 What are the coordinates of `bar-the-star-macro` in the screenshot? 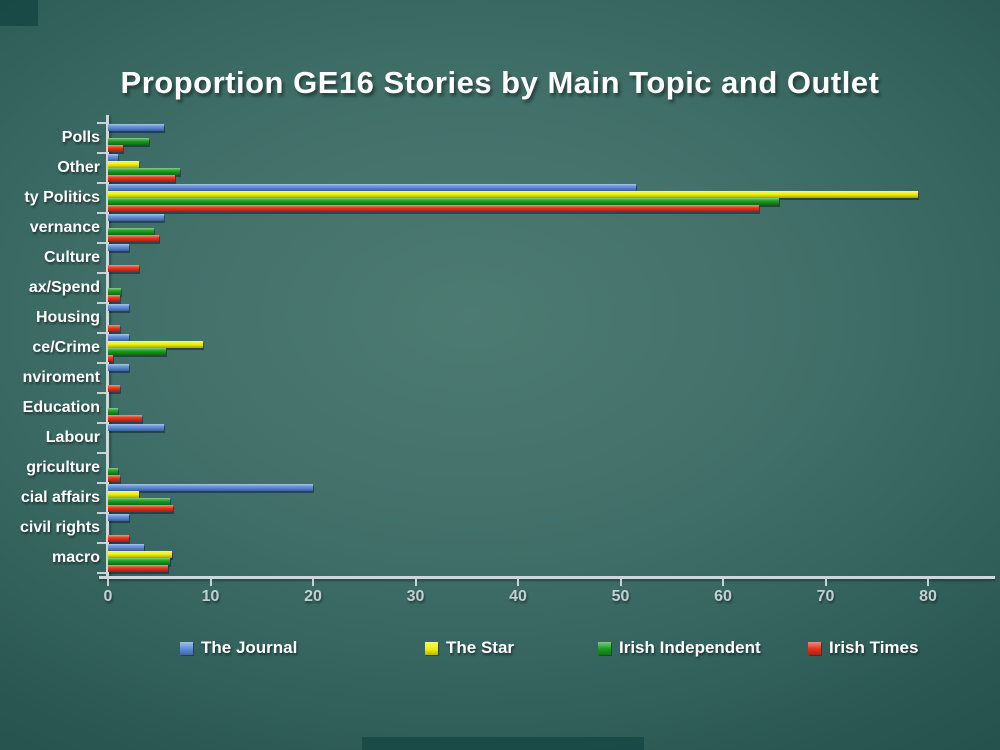 It's located at (140, 554).